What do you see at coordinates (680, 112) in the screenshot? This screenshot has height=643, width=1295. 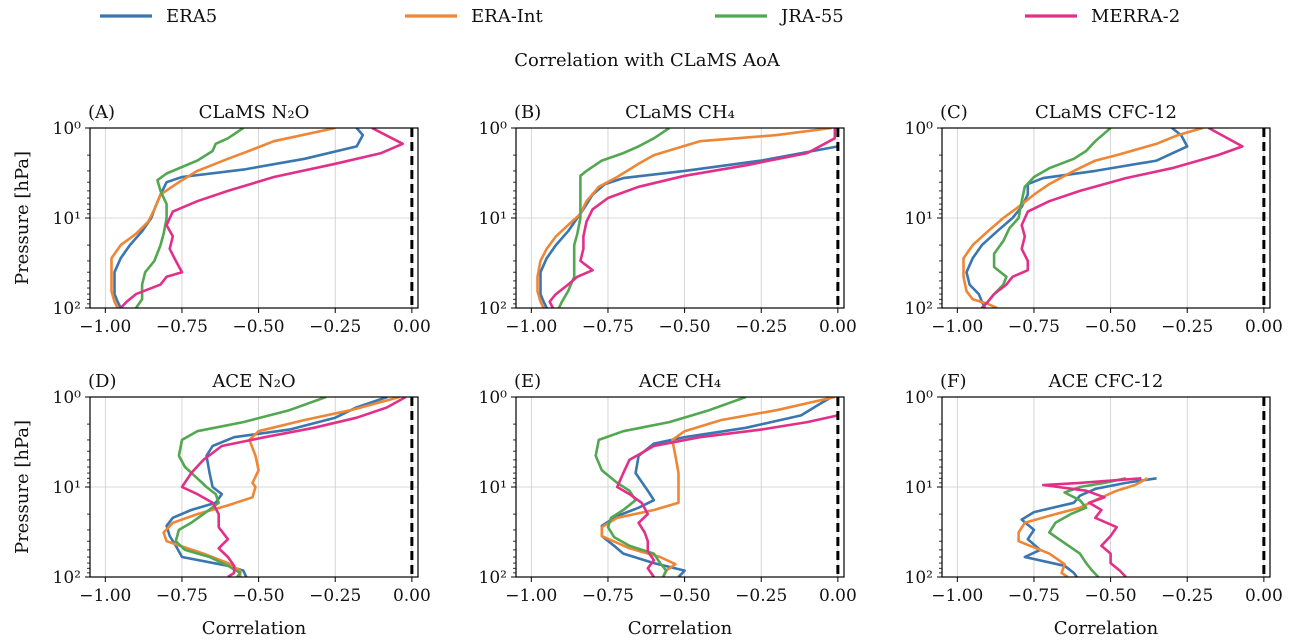 I see `panel-title: CLaMS CH₄` at bounding box center [680, 112].